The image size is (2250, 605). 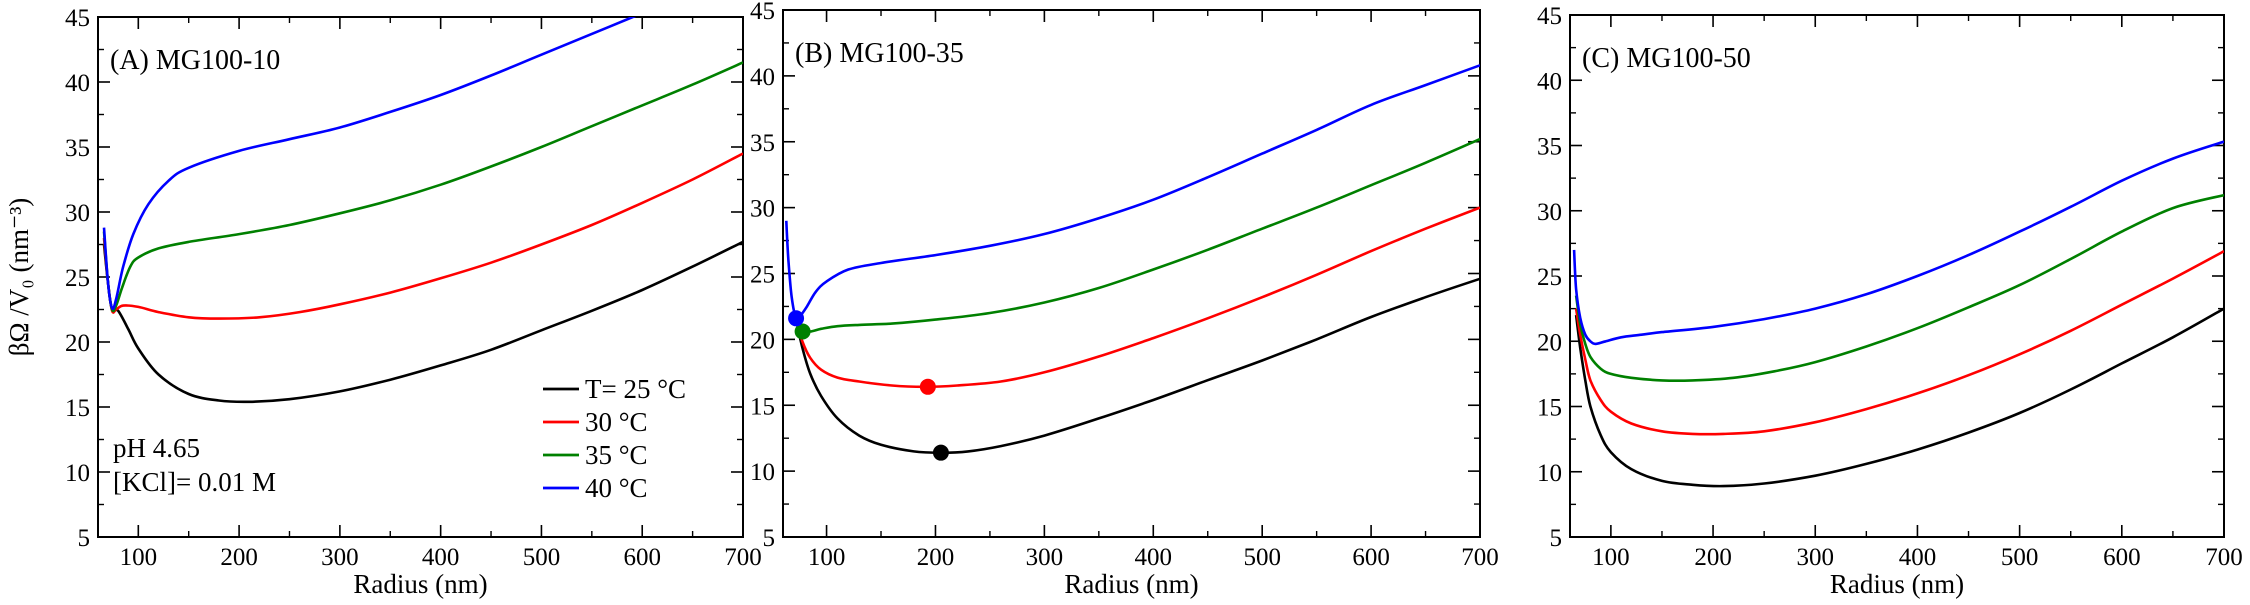 I want to click on panel-2-xtick-label-600: 600, so click(x=1371, y=557).